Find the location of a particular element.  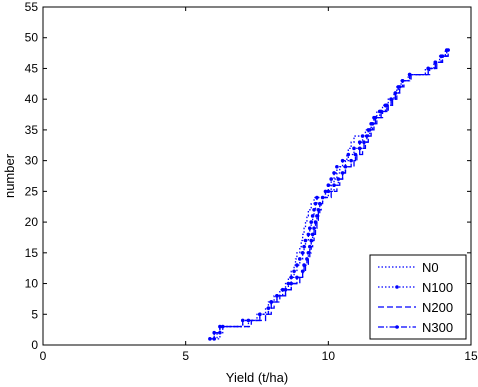

legend-label: N100 is located at coordinates (437, 287).